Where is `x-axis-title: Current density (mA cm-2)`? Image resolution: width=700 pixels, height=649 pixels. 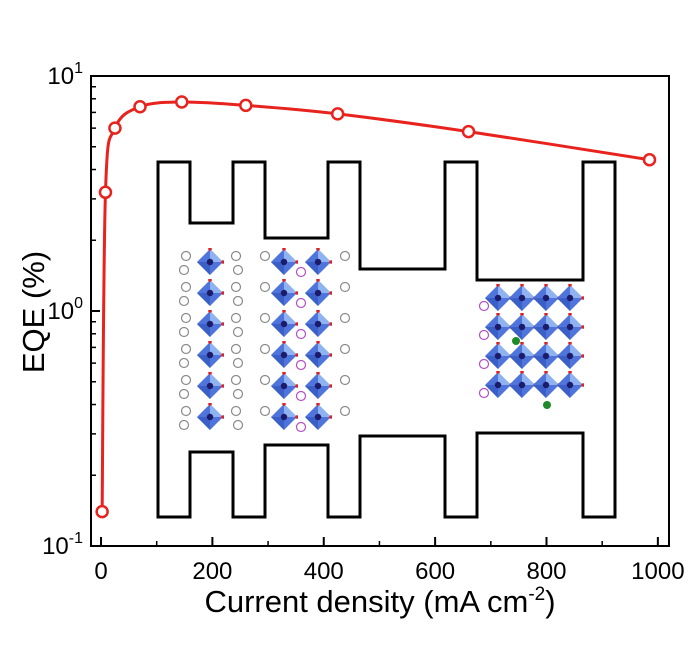
x-axis-title: Current density (mA cm-2) is located at coordinates (379, 601).